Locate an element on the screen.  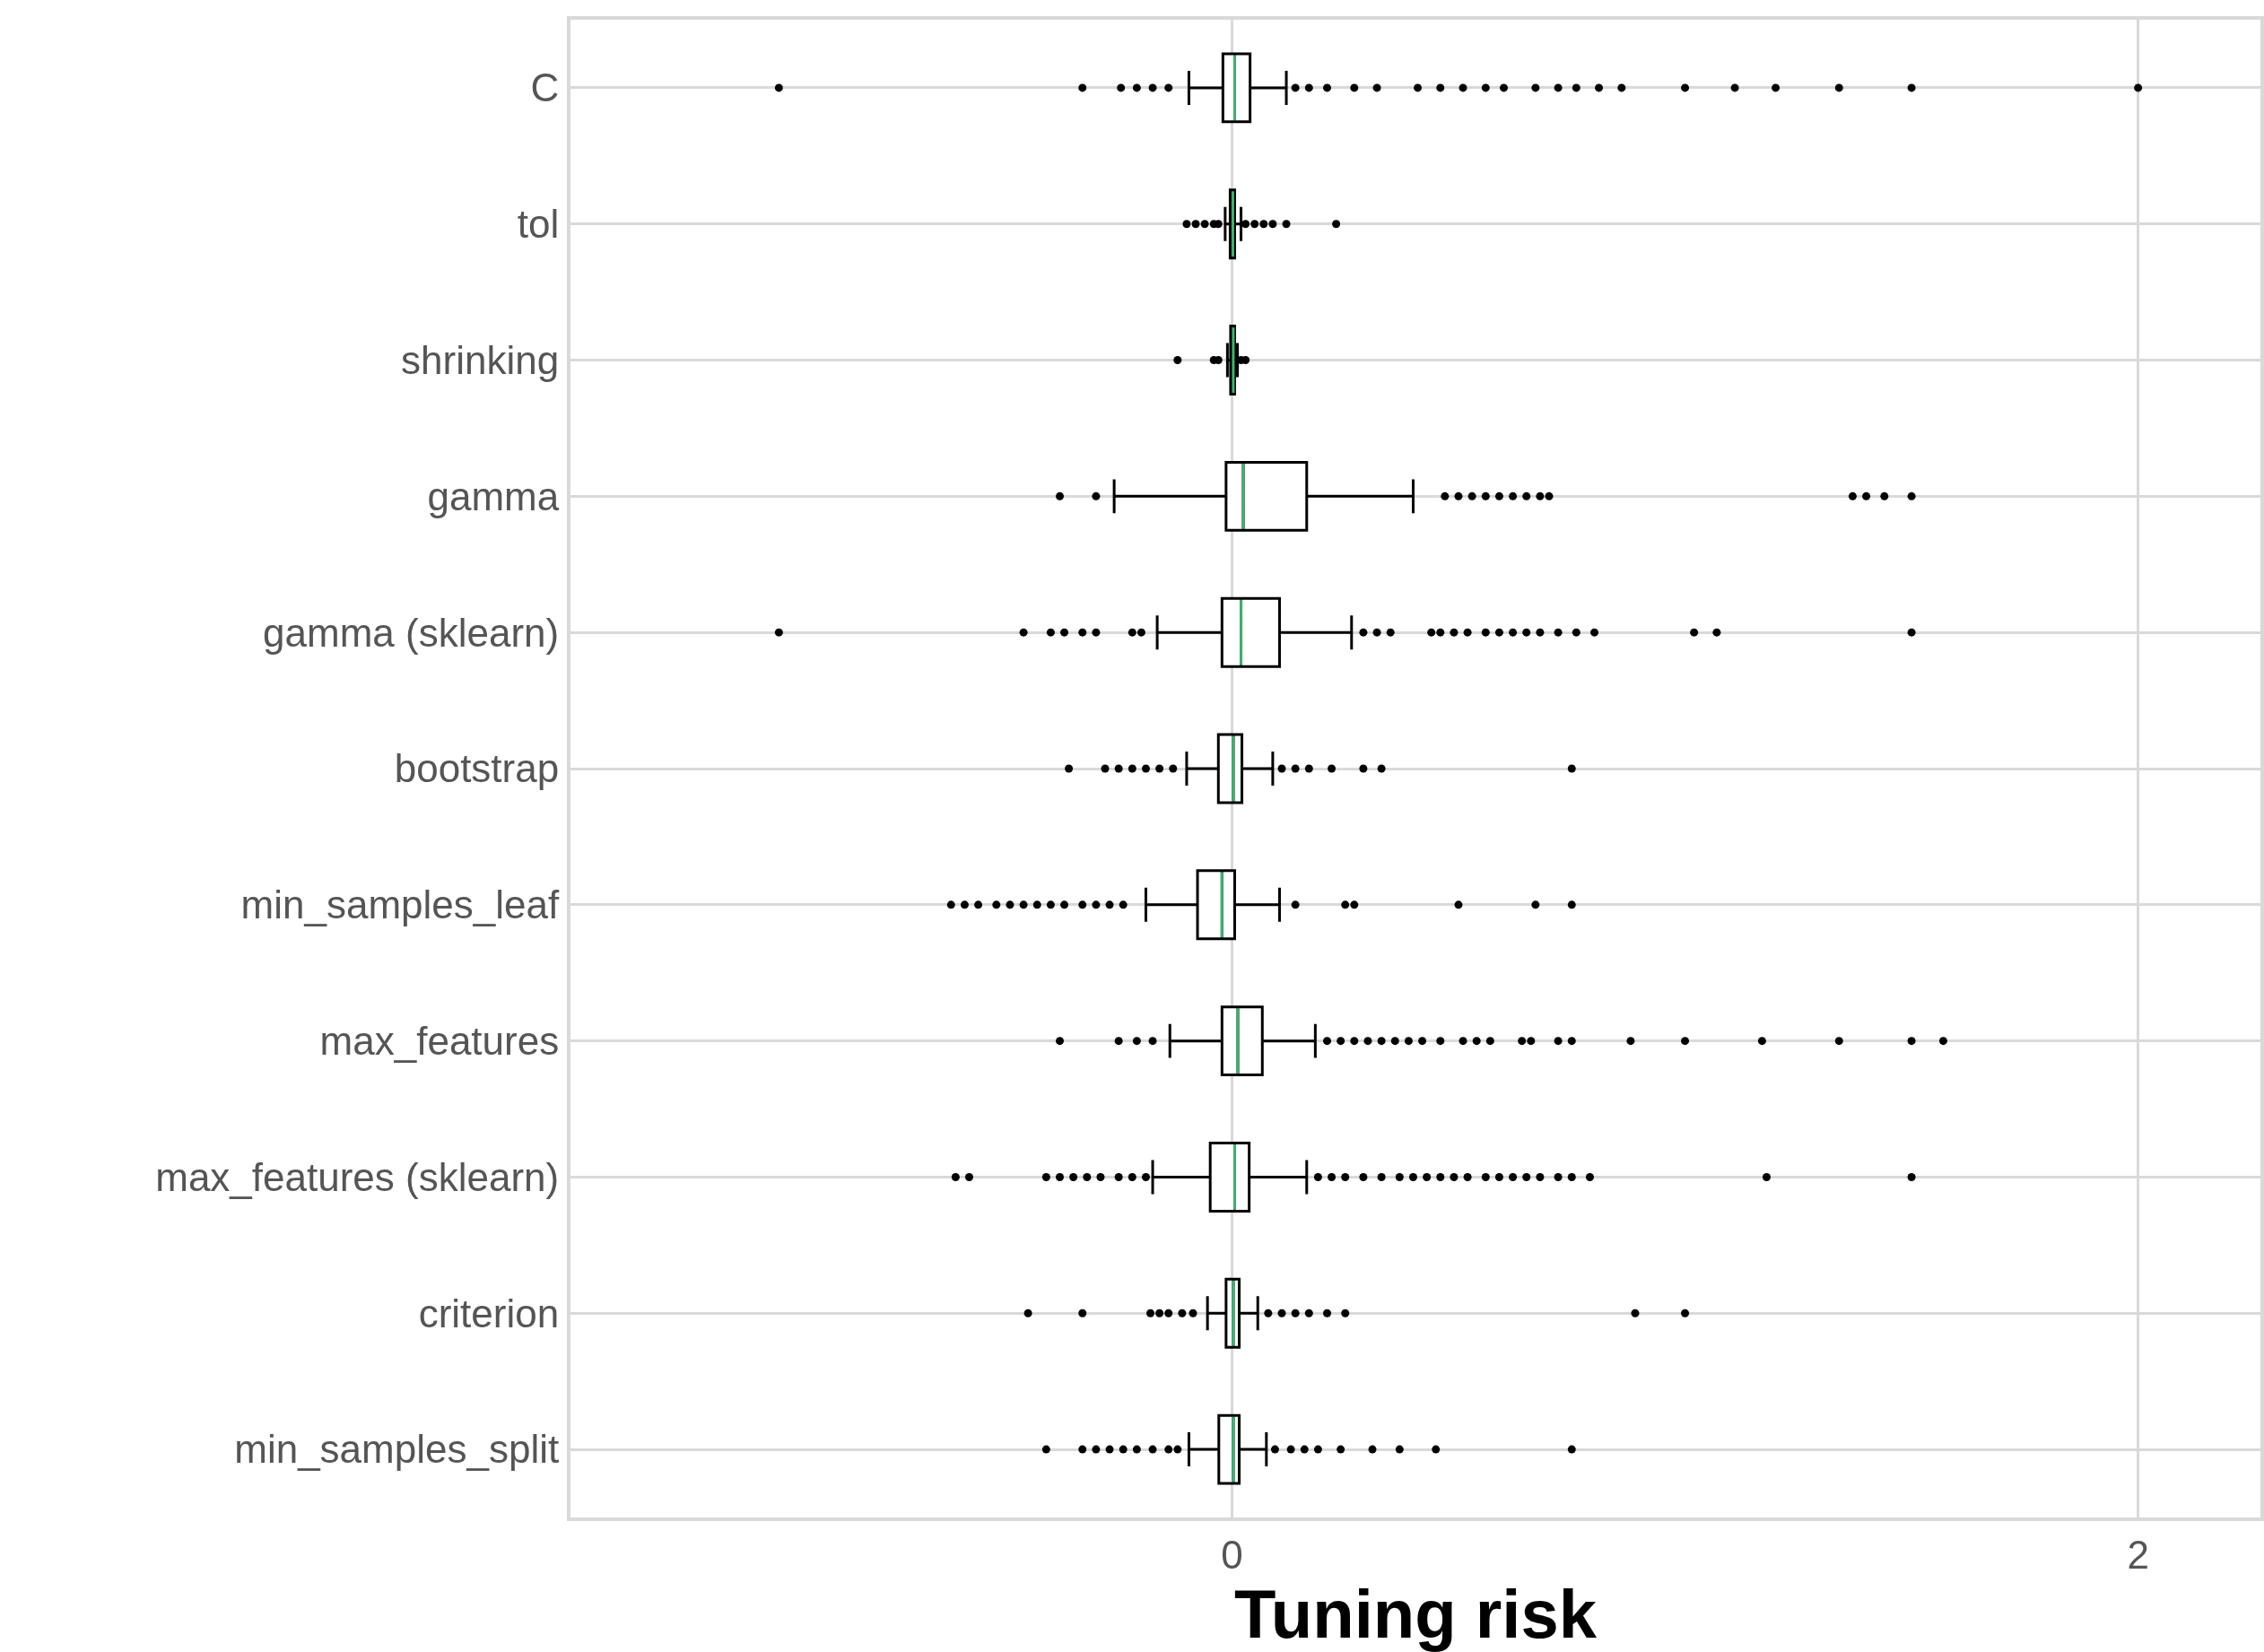
y-tick-label: min_samples_split is located at coordinates (397, 1449).